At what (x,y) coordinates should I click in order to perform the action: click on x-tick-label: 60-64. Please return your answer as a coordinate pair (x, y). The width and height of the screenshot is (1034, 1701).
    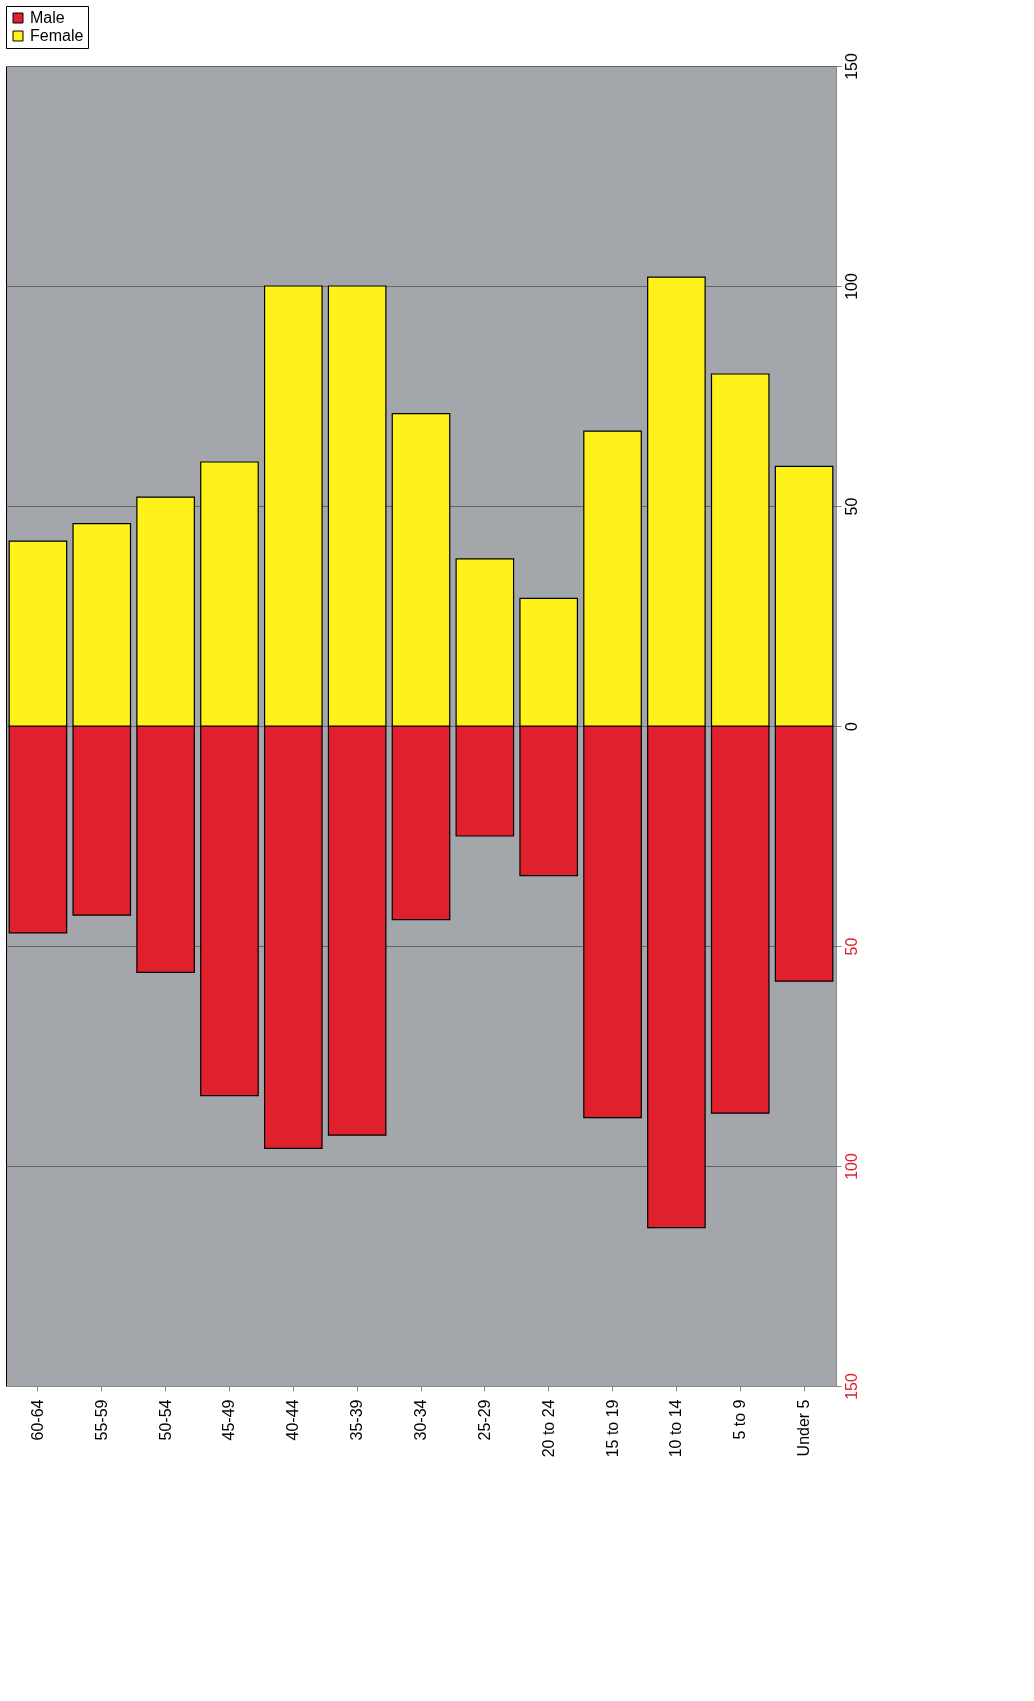
    Looking at the image, I should click on (37, 1420).